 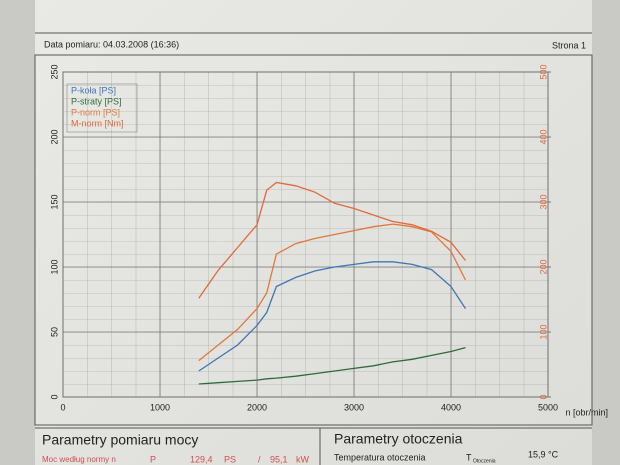 I want to click on y-tick-label: 0, so click(x=54, y=396).